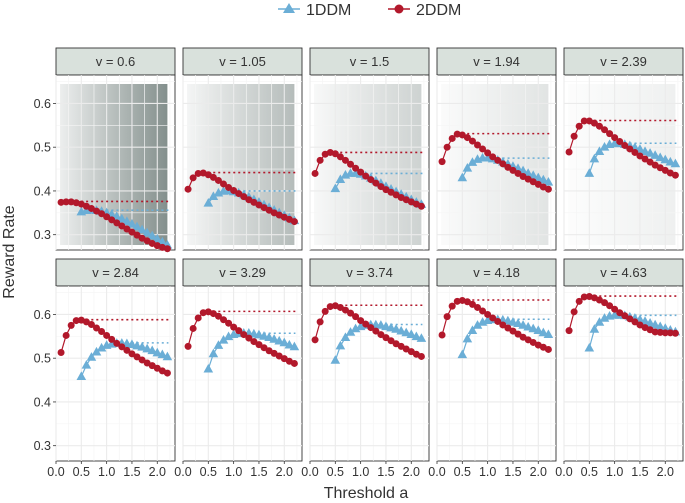  Describe the element at coordinates (242, 272) in the screenshot. I see `strip-label: v = 3.29` at that location.